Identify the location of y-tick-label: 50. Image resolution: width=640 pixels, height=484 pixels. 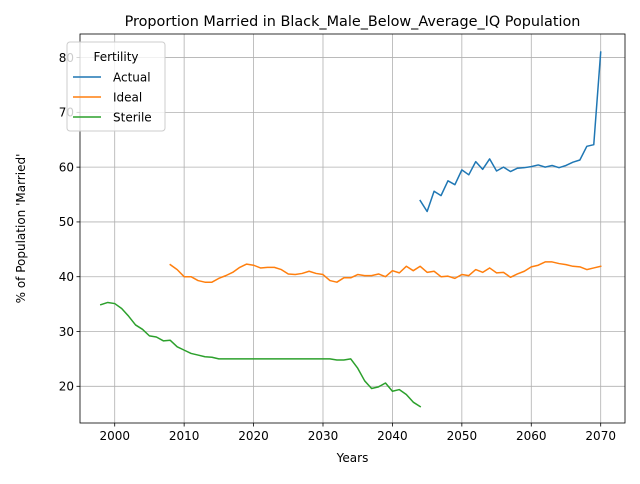
(66, 222).